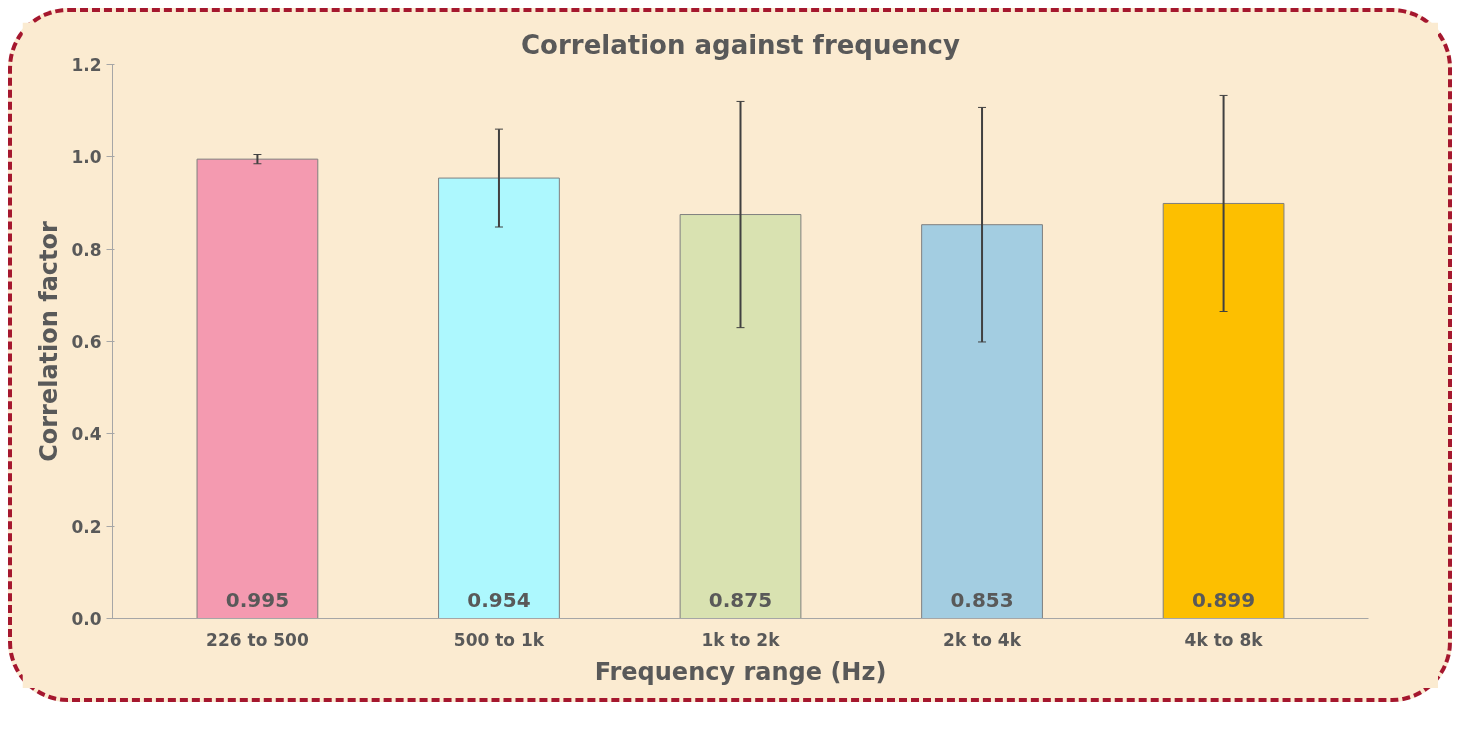 Image resolution: width=1484 pixels, height=740 pixels. What do you see at coordinates (741, 639) in the screenshot?
I see `x-tick-label: 1k to 2k` at bounding box center [741, 639].